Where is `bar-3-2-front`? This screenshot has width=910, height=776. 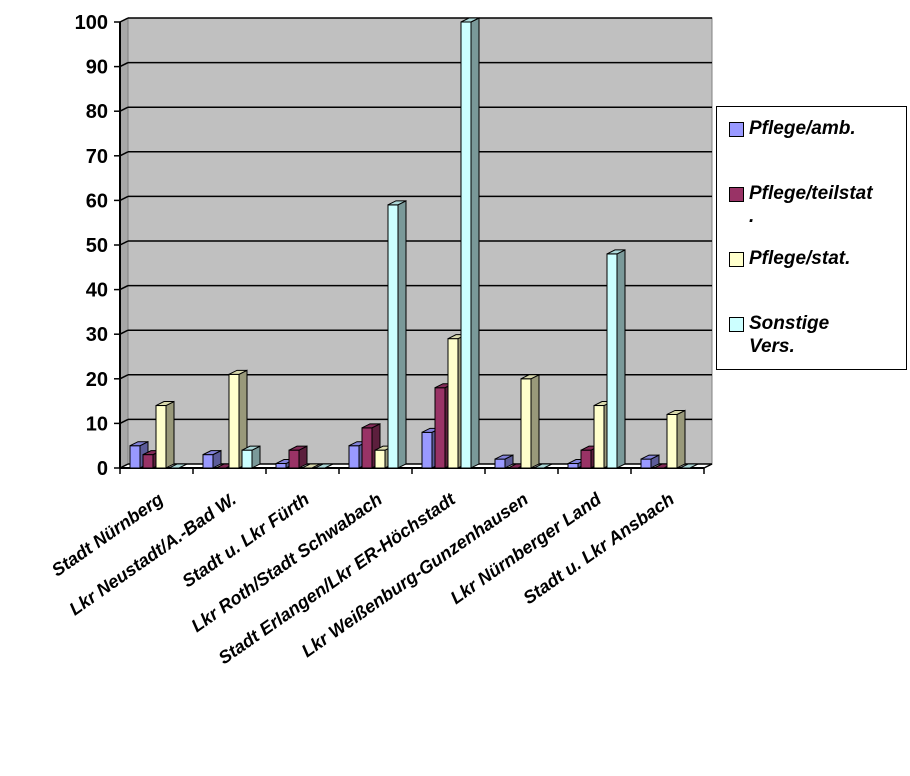 bar-3-2-front is located at coordinates (234, 421).